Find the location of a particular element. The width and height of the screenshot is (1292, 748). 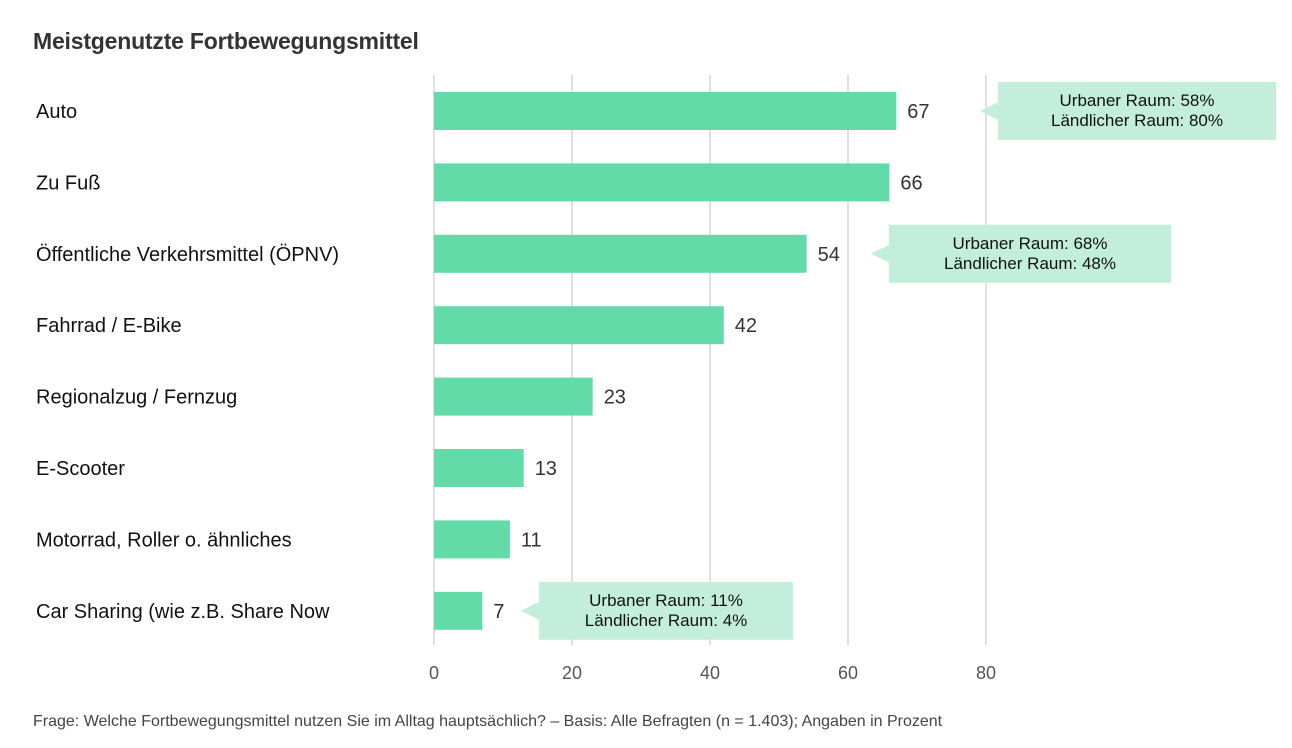

category-label: Car Sharing (wie z.B. Share Now is located at coordinates (183, 612).